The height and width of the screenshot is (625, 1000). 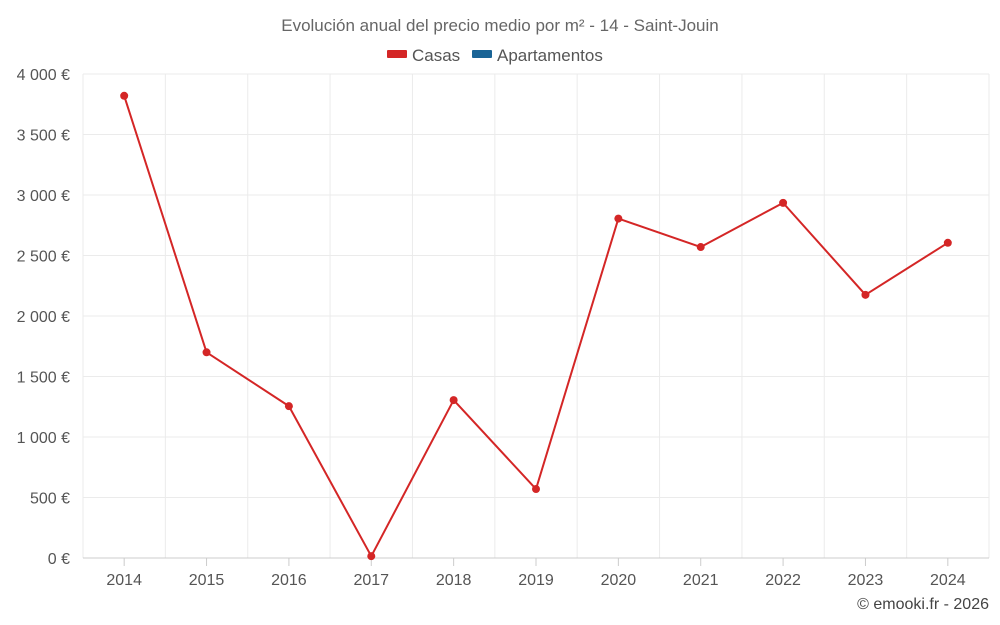 What do you see at coordinates (43, 257) in the screenshot?
I see `y-tick-label: 2 500 €` at bounding box center [43, 257].